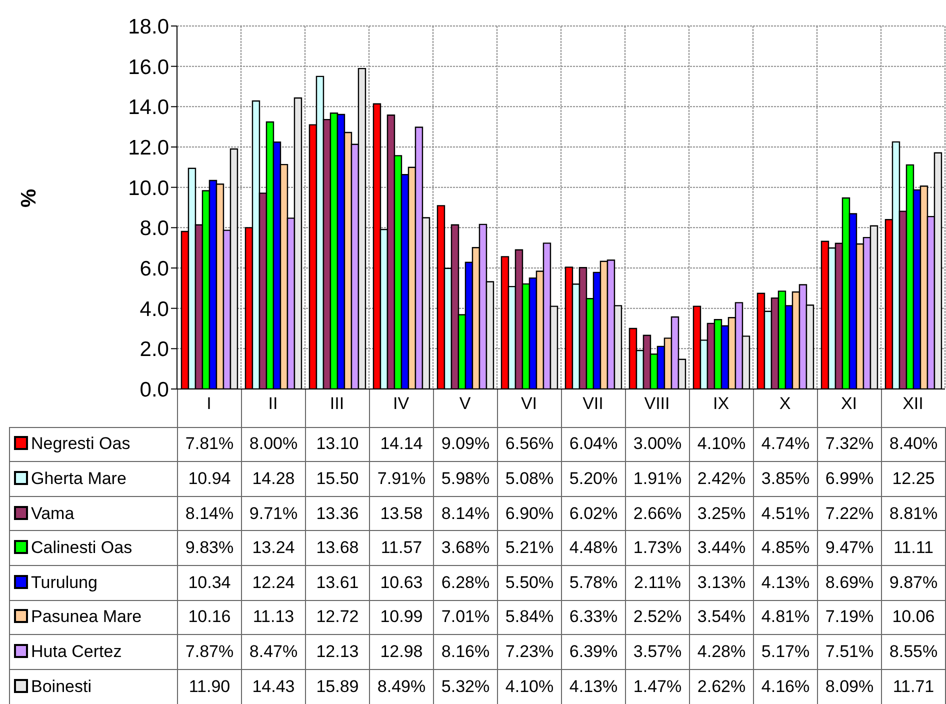 The image size is (946, 704). Describe the element at coordinates (593, 548) in the screenshot. I see `data-label: 4.48%` at that location.